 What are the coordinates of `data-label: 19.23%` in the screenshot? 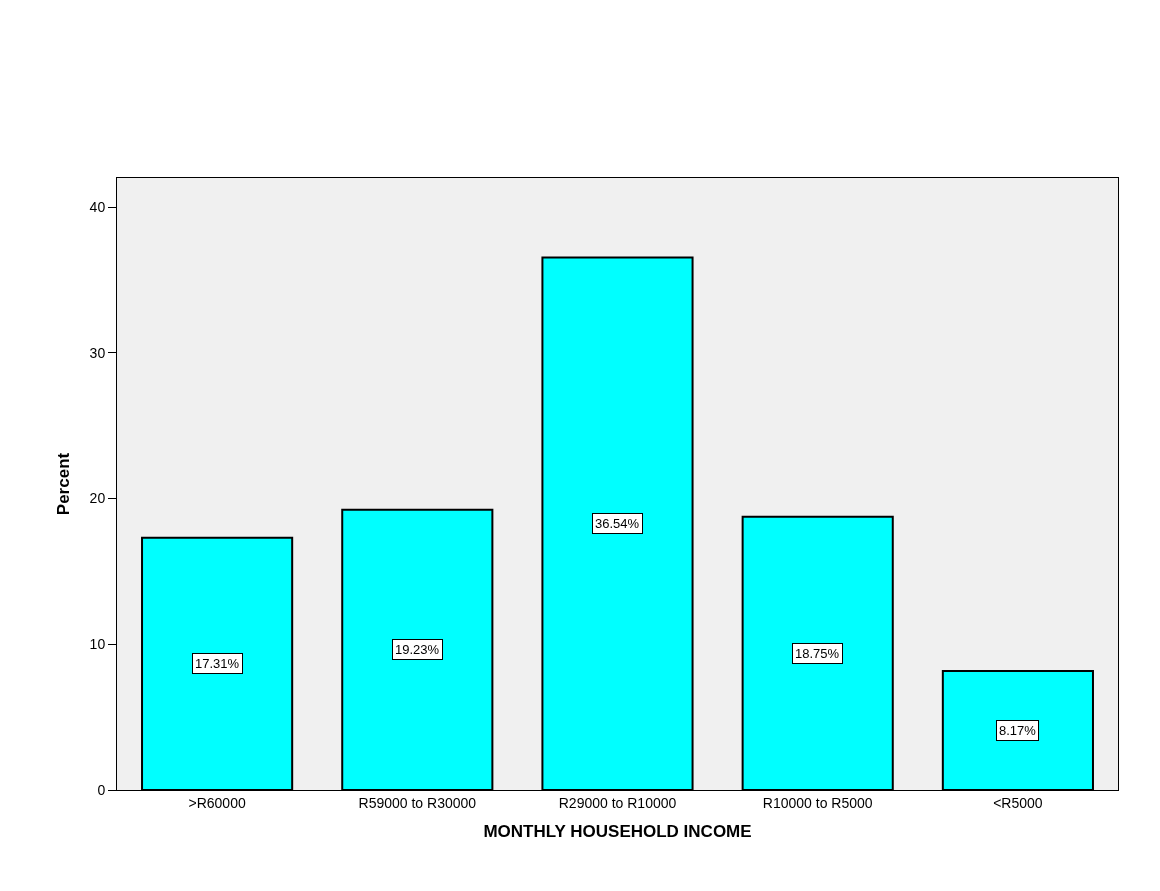 It's located at (417, 649).